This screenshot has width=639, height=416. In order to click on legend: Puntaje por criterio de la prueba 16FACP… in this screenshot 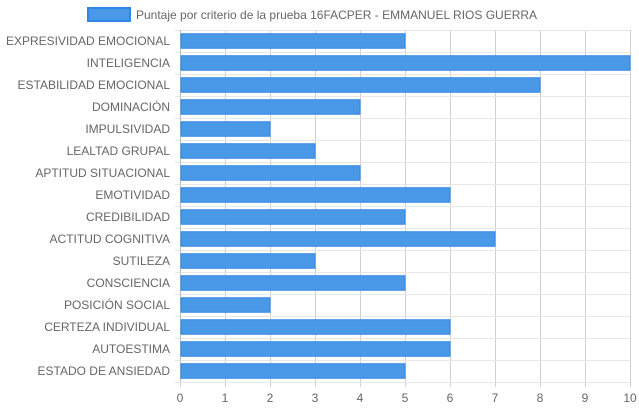, I will do `click(312, 14)`.